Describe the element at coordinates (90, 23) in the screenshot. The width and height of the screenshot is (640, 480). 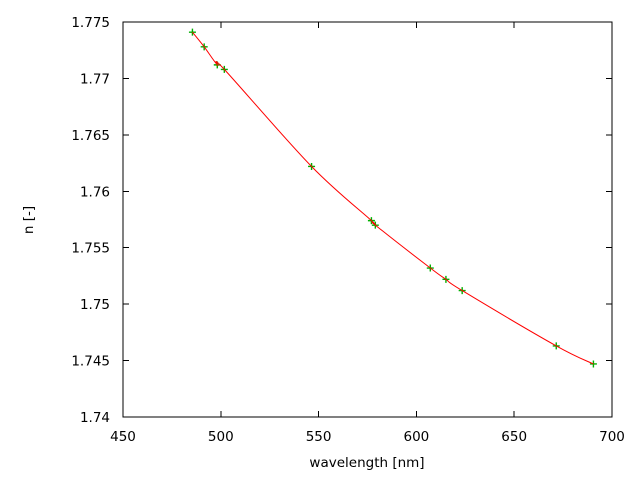
I see `y-tick-label: 1.775` at that location.